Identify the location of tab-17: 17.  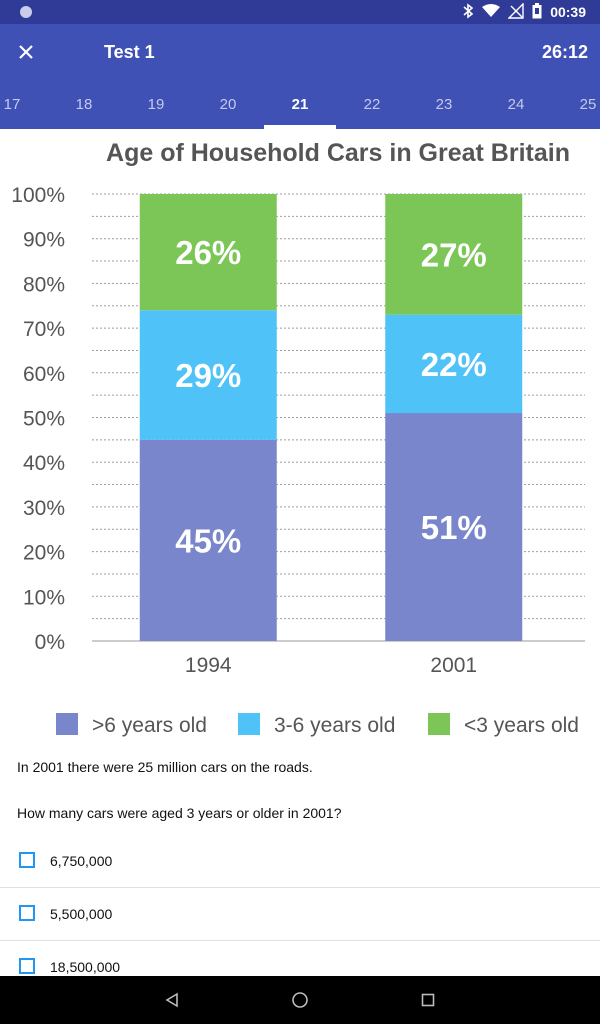
(12, 104).